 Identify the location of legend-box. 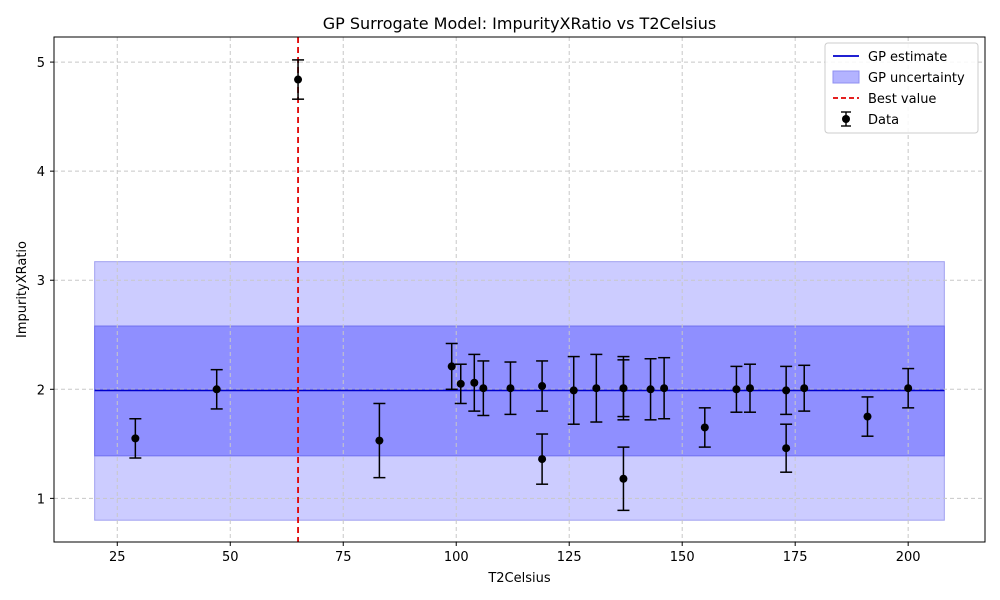
(901, 88).